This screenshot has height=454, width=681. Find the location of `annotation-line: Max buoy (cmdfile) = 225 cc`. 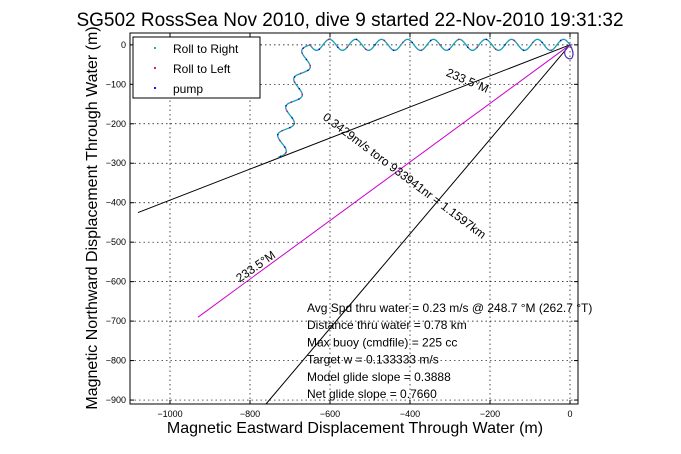

annotation-line: Max buoy (cmdfile) = 225 cc is located at coordinates (382, 342).